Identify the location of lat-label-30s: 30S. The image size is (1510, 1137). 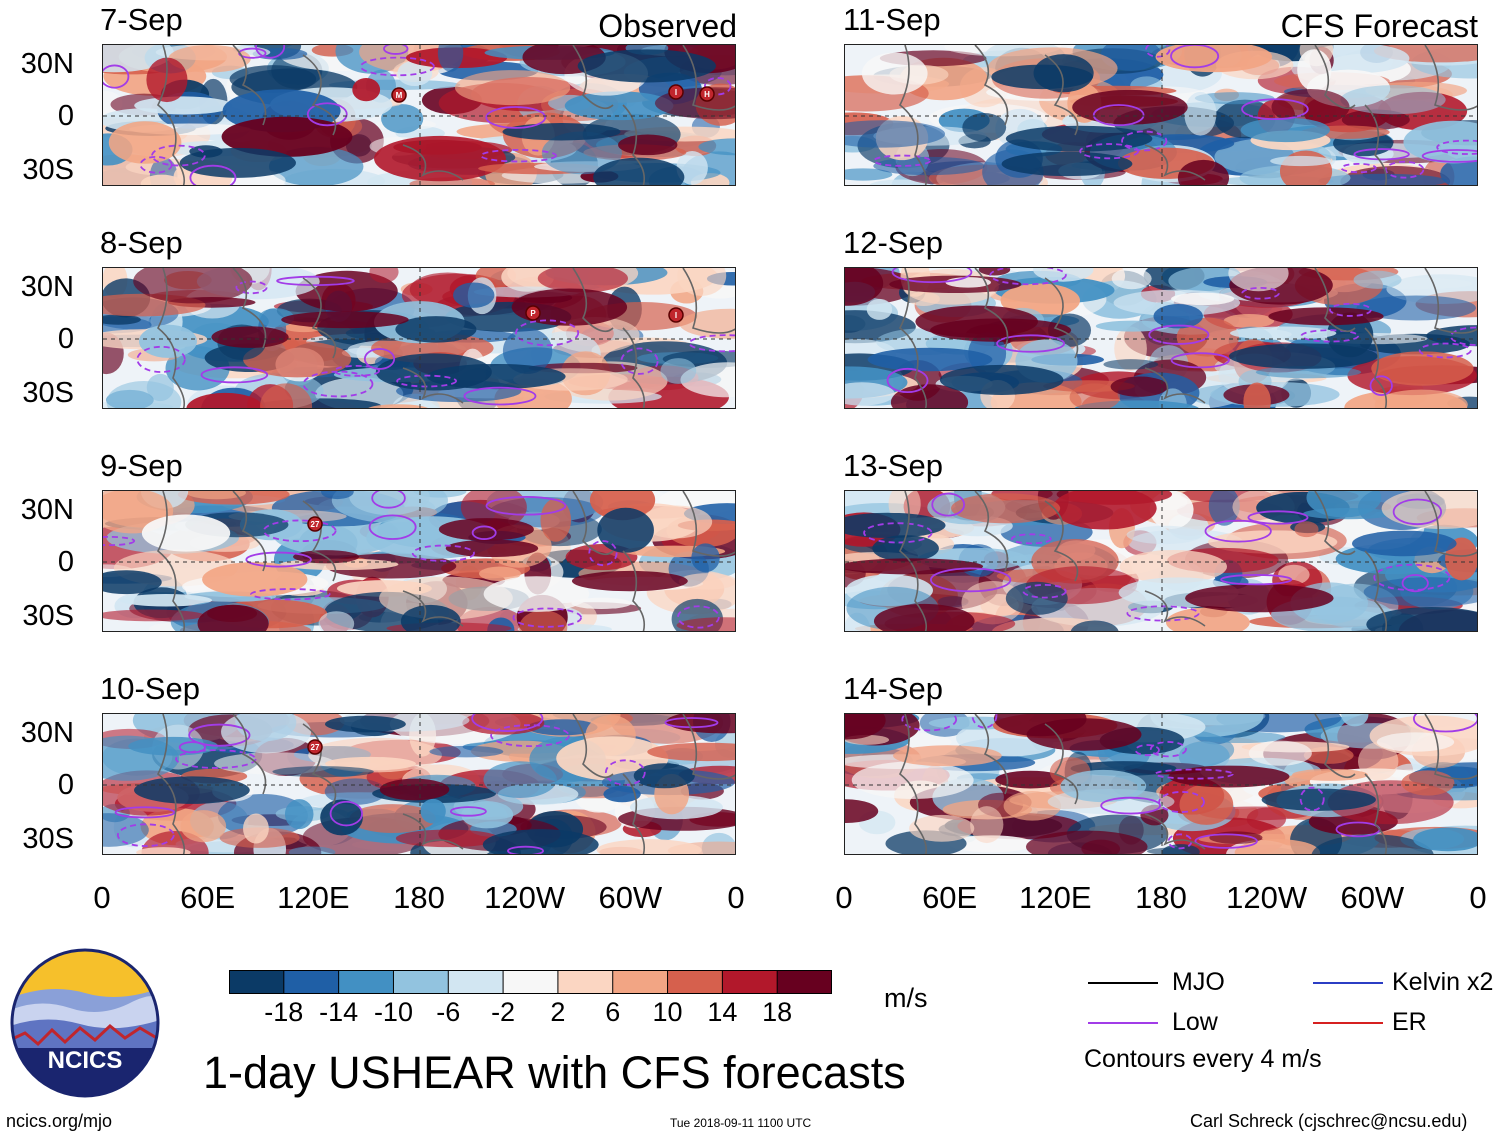
(48, 393).